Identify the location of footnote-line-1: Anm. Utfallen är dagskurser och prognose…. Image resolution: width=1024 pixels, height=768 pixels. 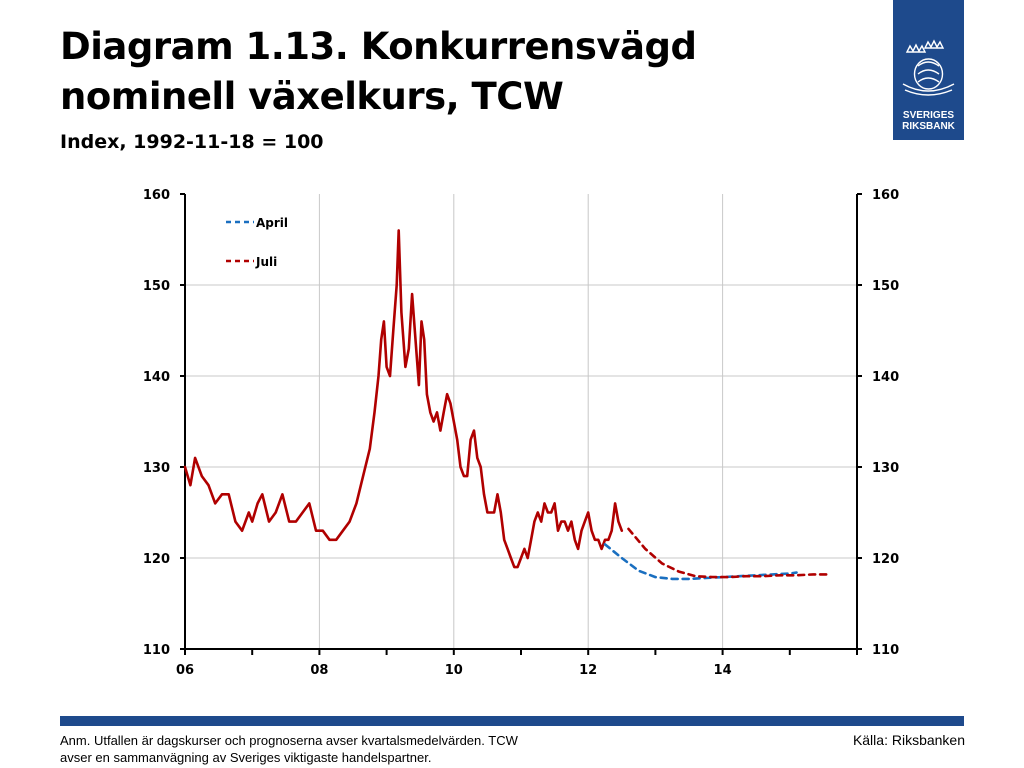
(289, 740).